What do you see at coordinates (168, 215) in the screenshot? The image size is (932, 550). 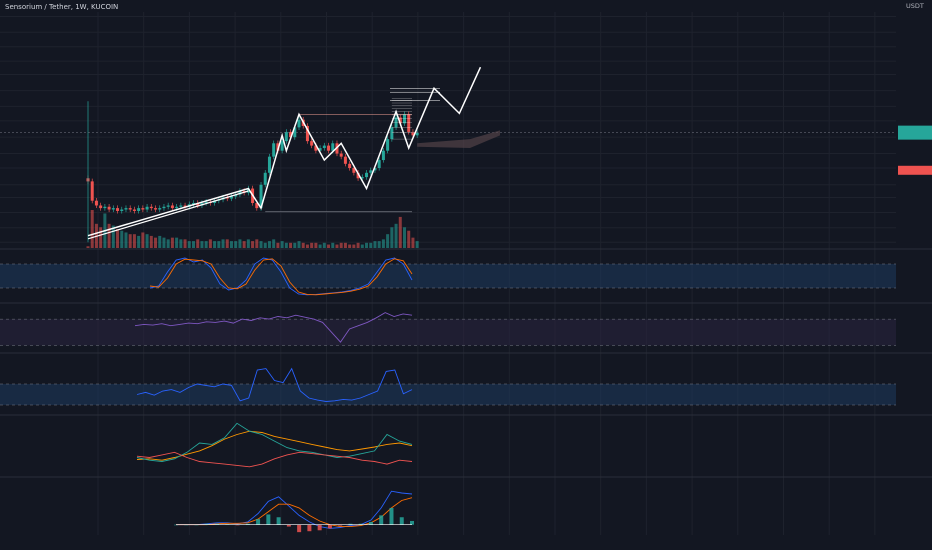 I see `trend-line` at bounding box center [168, 215].